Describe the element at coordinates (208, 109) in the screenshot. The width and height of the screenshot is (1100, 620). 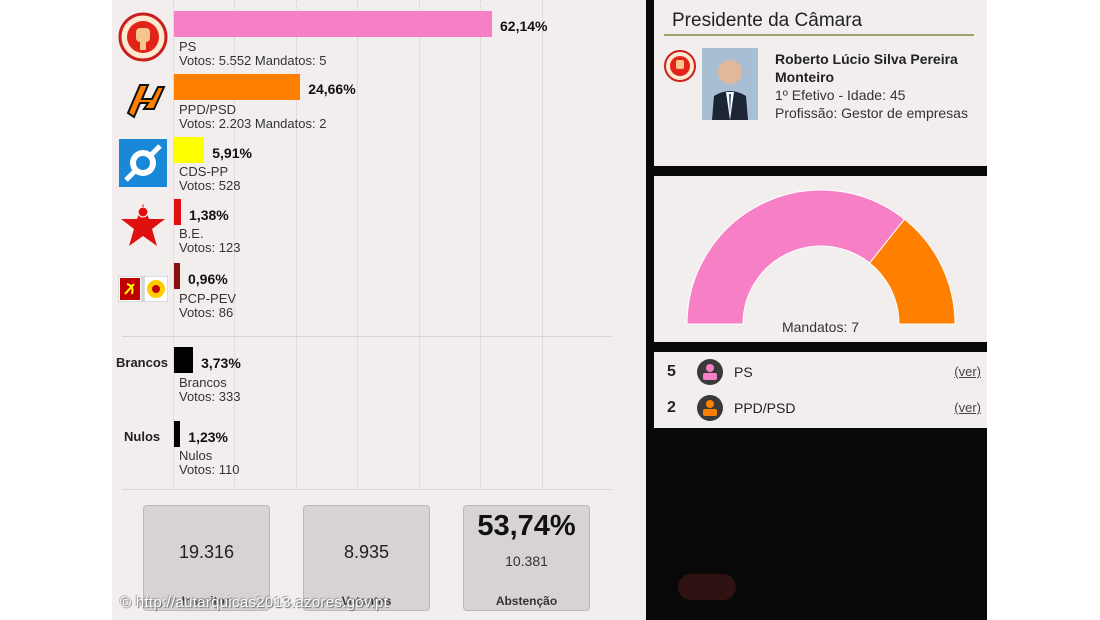
I see `party-name: PPD/PSD` at that location.